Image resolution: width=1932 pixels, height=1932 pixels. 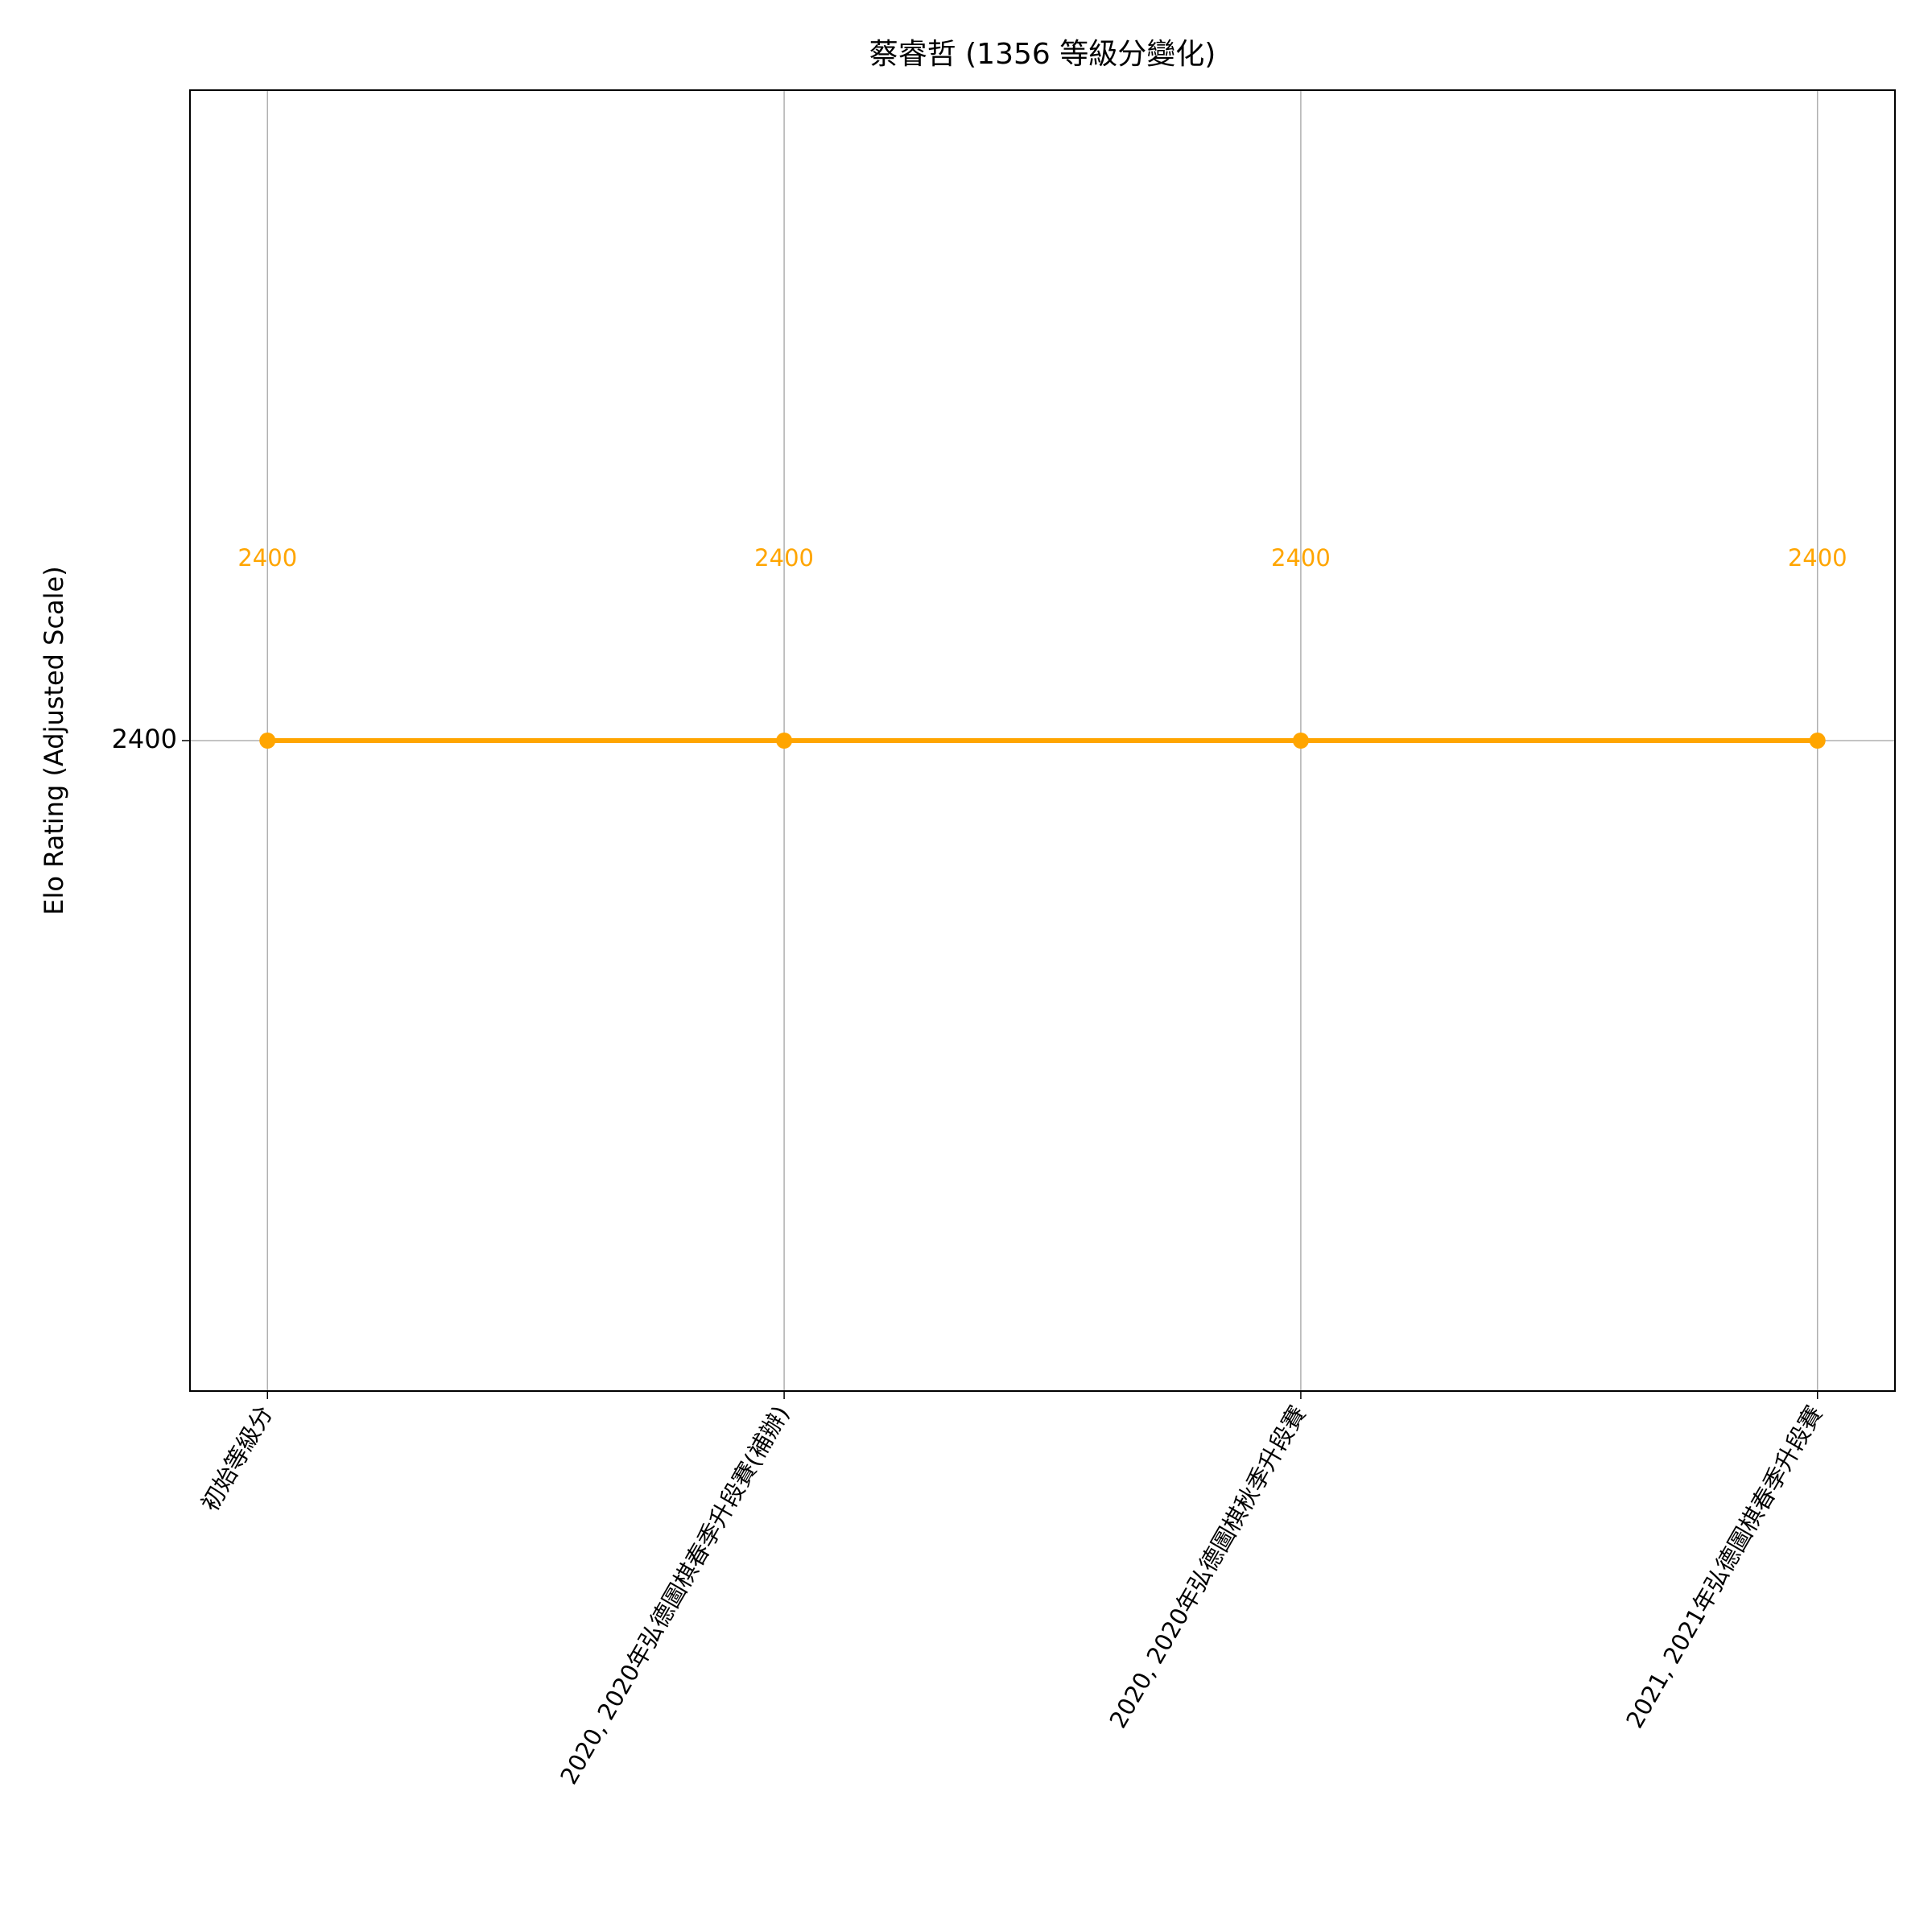 I want to click on y-tick-label: 2400, so click(x=144, y=739).